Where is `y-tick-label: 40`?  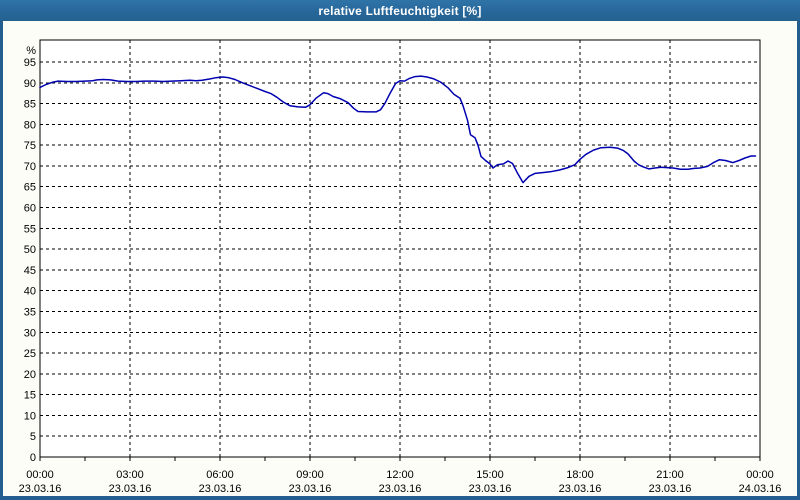
y-tick-label: 40 is located at coordinates (30, 292).